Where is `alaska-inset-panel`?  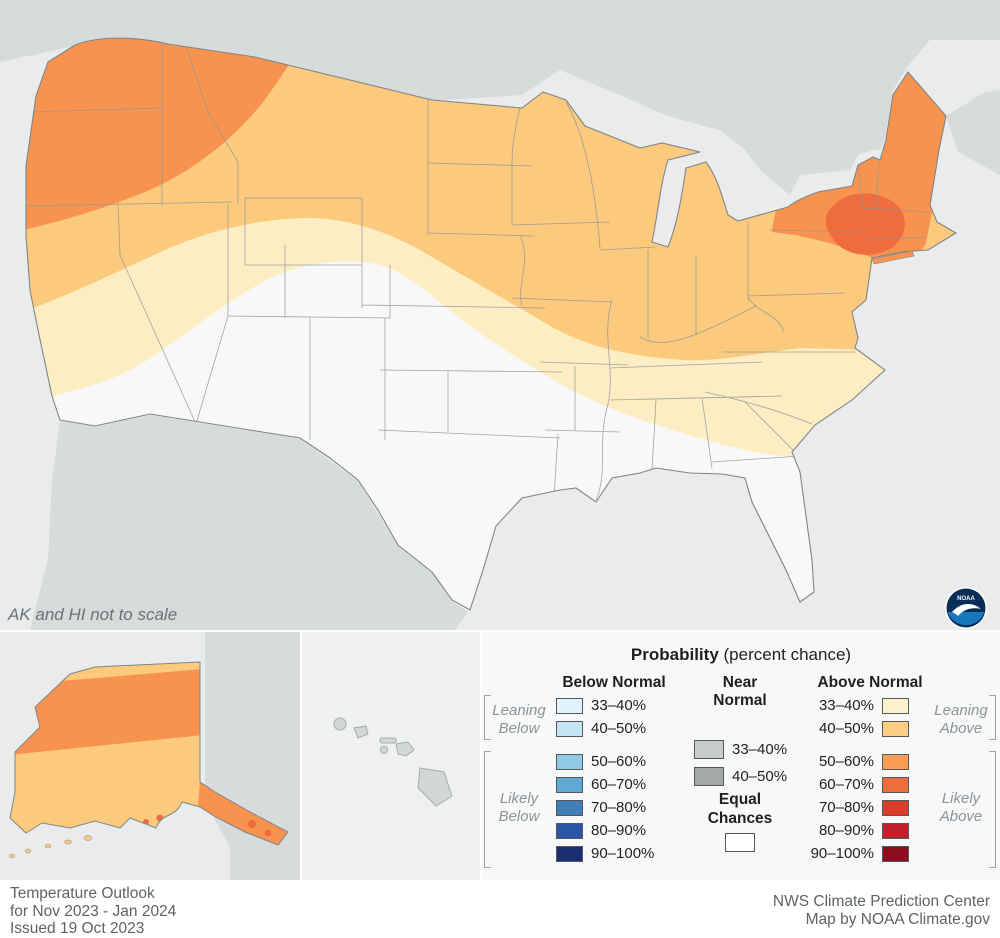 alaska-inset-panel is located at coordinates (150, 755).